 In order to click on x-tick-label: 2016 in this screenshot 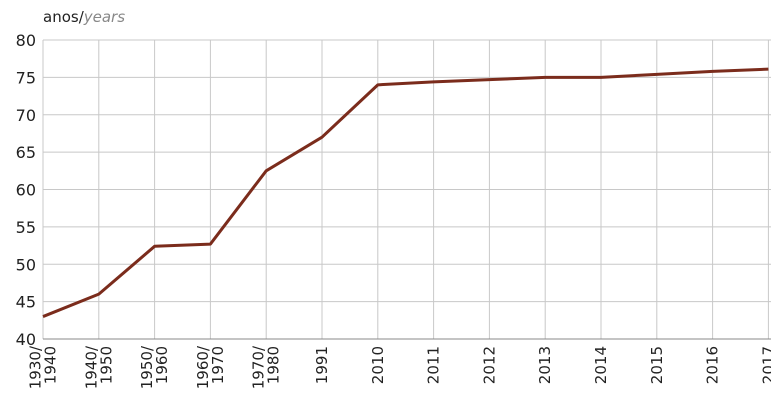, I will do `click(713, 365)`.